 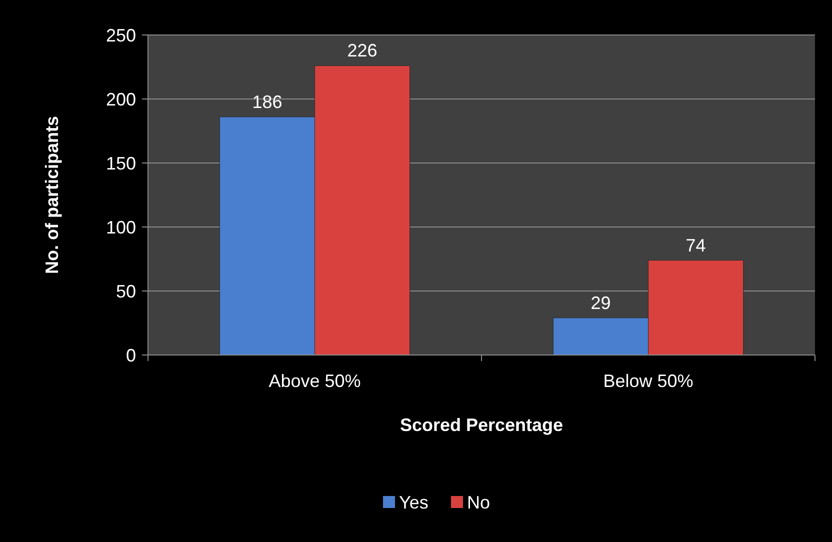 What do you see at coordinates (121, 35) in the screenshot?
I see `y-tick-label: 250` at bounding box center [121, 35].